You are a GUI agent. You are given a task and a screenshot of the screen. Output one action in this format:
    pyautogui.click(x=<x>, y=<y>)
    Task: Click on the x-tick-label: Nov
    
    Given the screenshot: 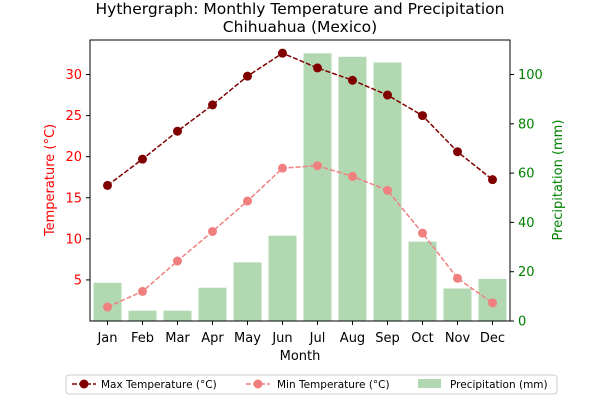 What is the action you would take?
    pyautogui.click(x=458, y=338)
    